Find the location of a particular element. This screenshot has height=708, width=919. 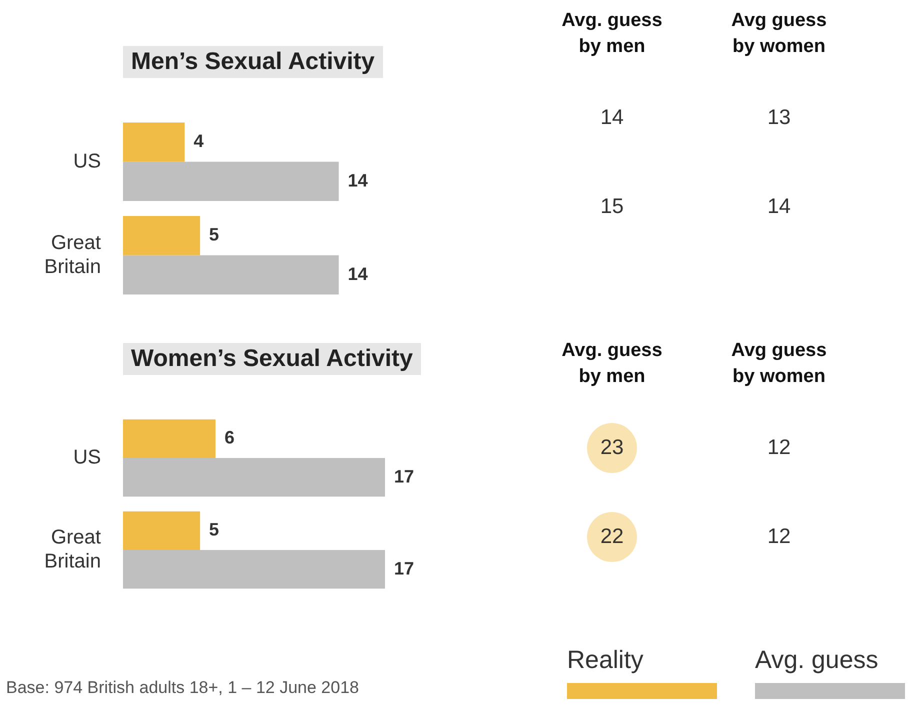

text: 23 is located at coordinates (612, 448).